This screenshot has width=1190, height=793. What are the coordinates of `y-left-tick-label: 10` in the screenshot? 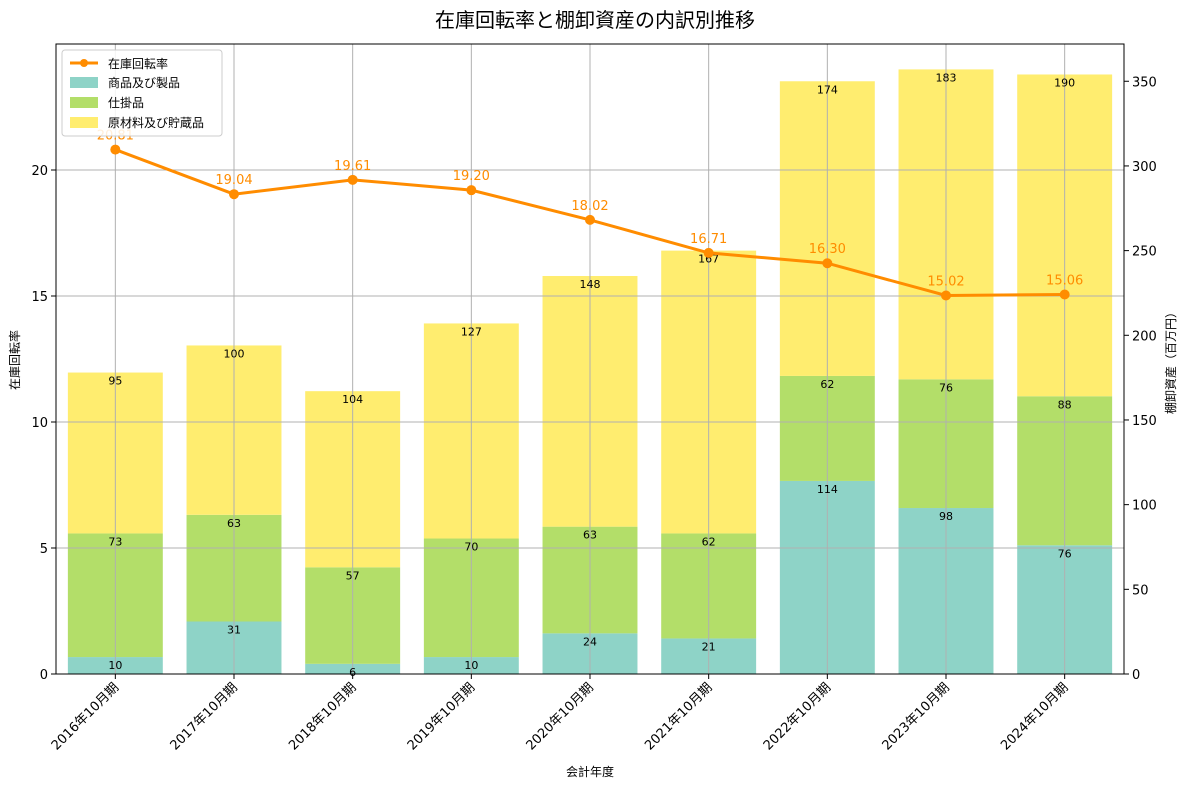 It's located at (39, 423).